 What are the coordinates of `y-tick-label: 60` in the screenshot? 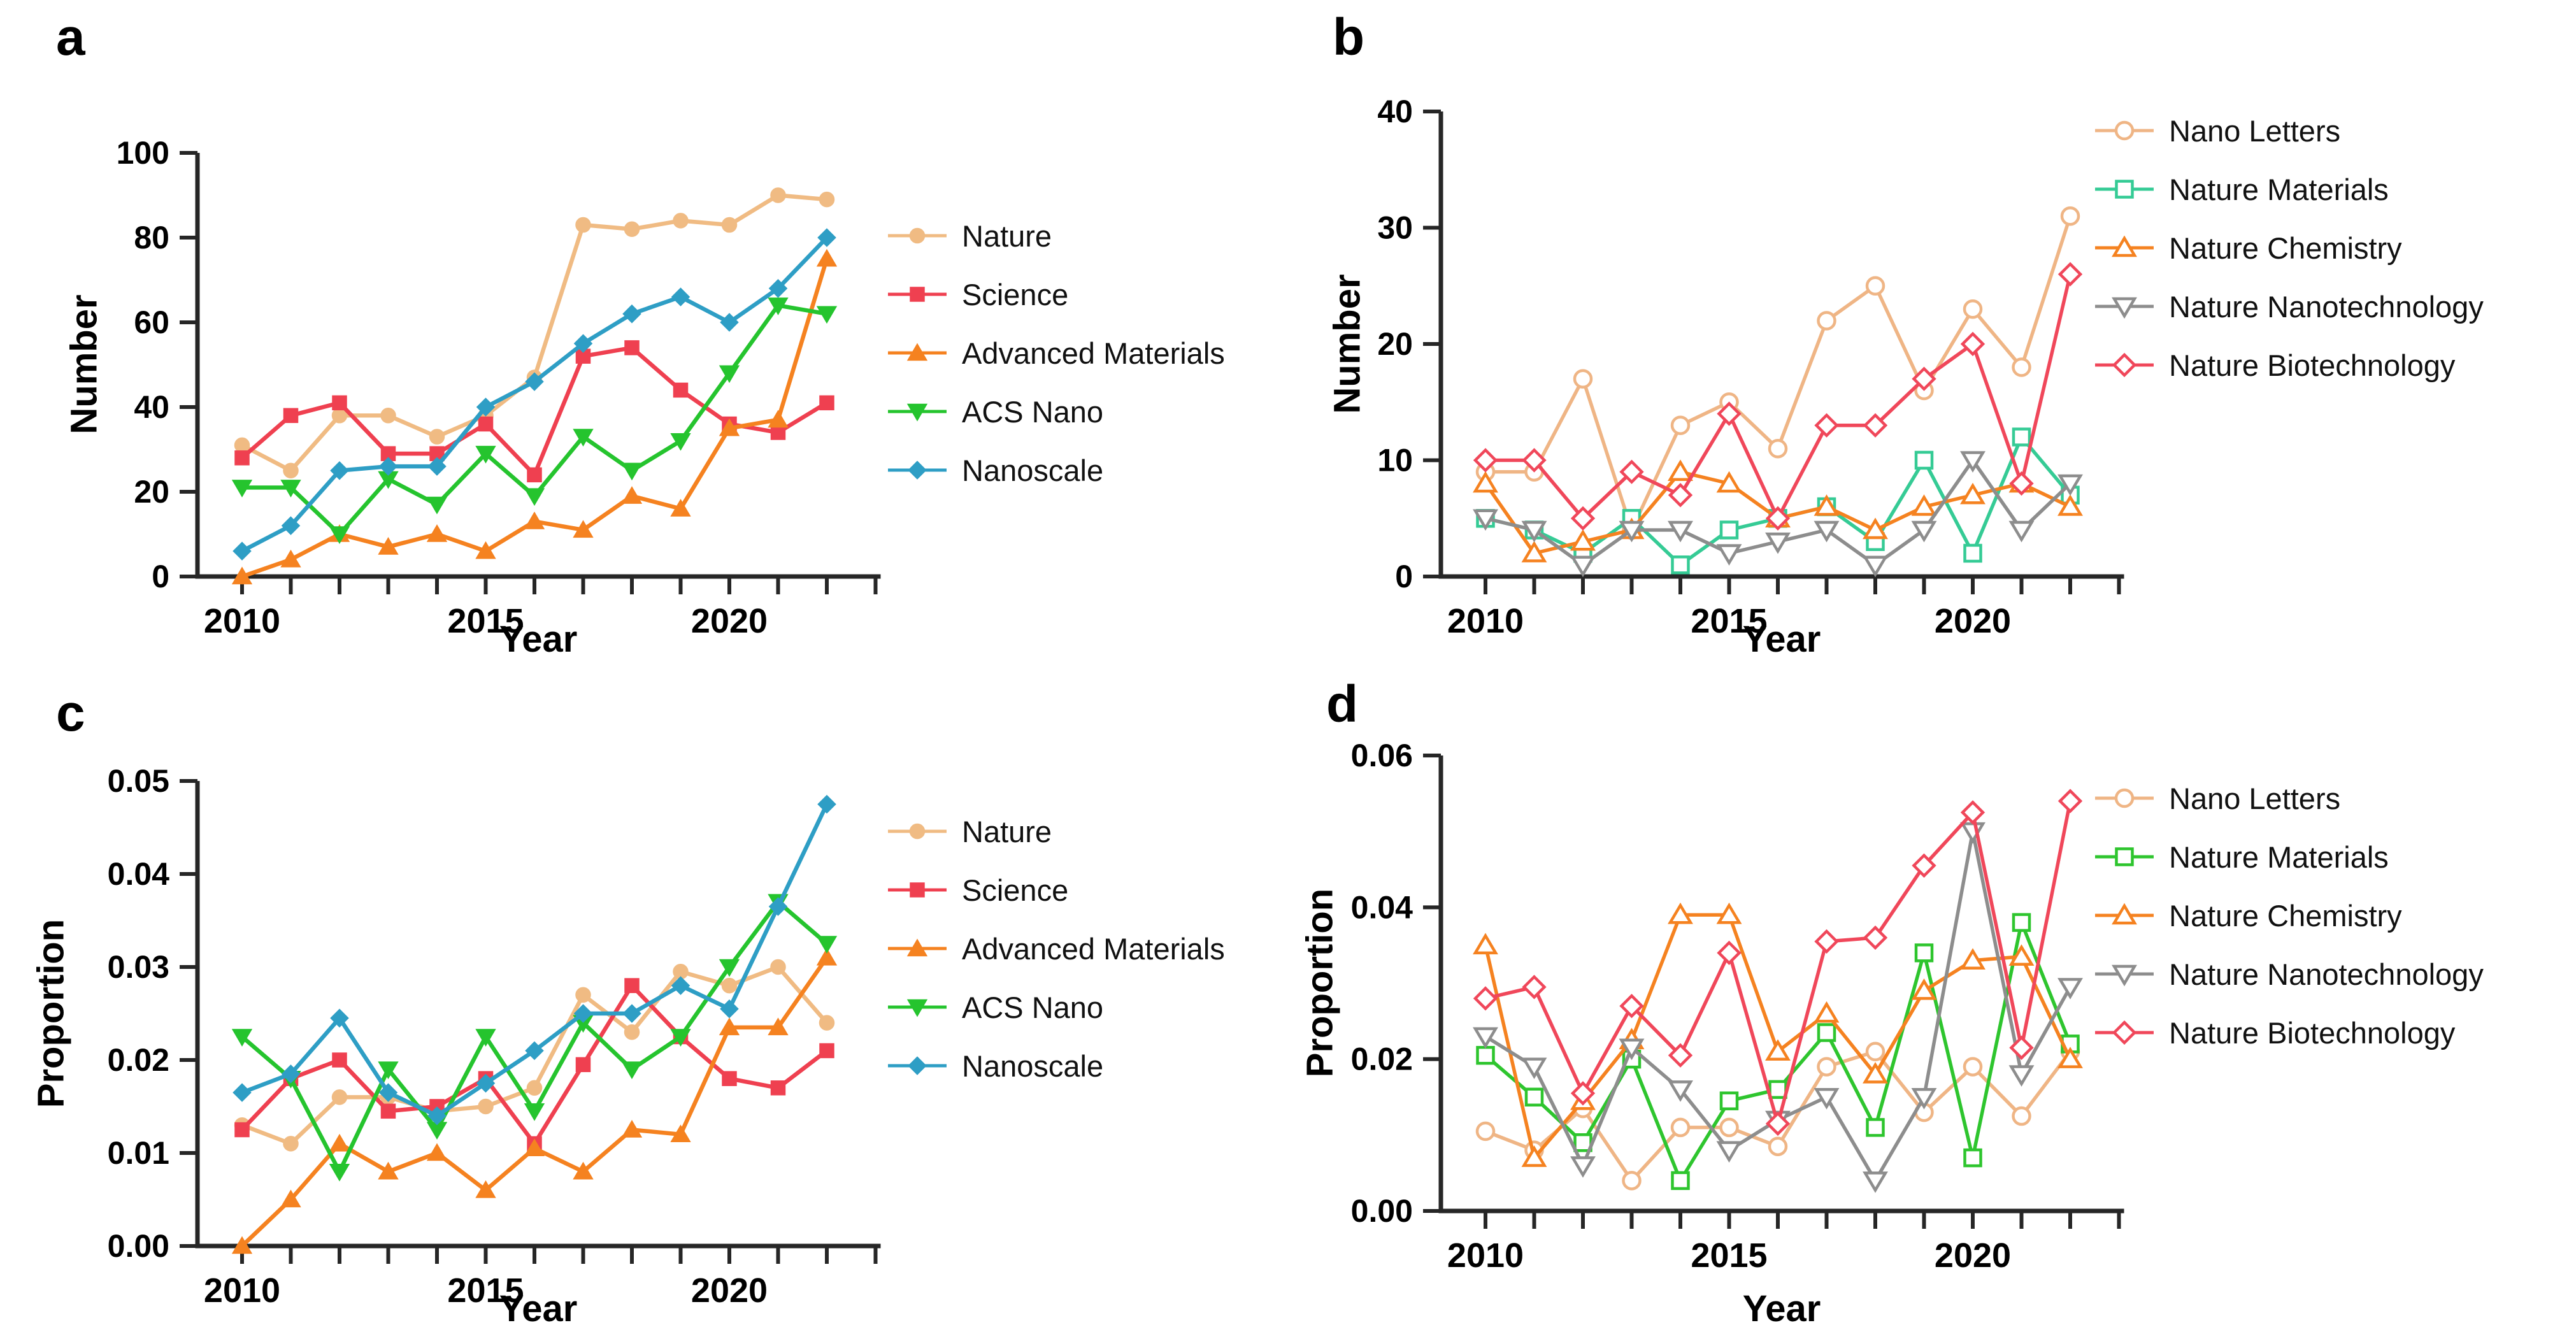 It's located at (151, 322).